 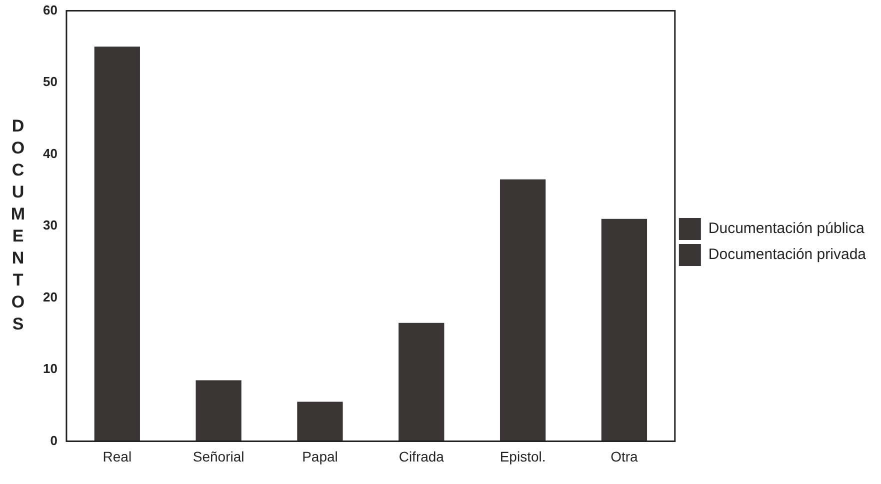 What do you see at coordinates (320, 456) in the screenshot?
I see `x-tick-label: Papal` at bounding box center [320, 456].